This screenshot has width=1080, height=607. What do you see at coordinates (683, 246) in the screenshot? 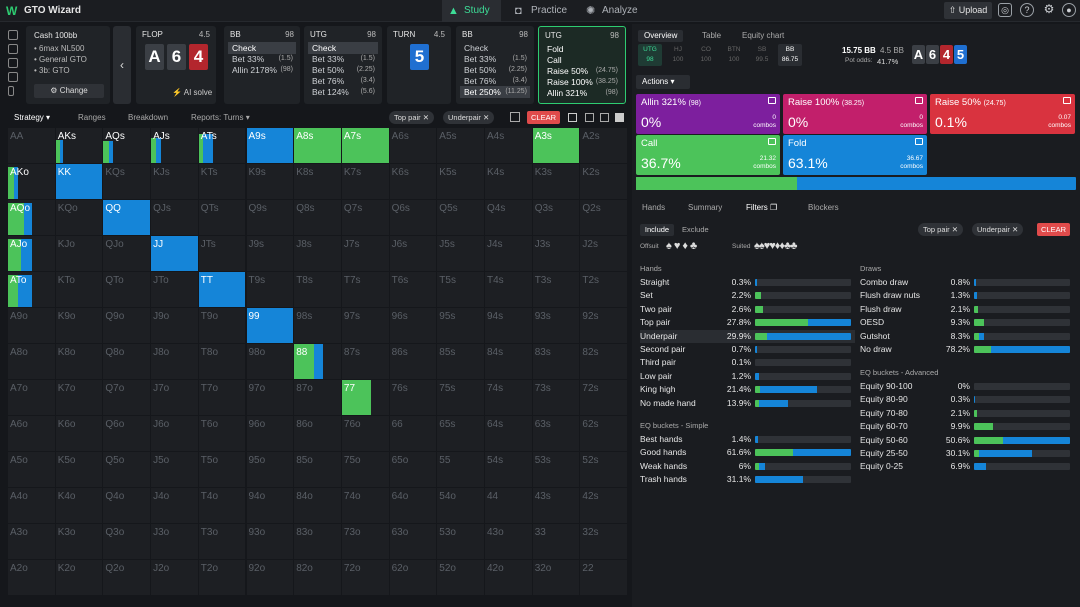
I see `offsuit-suits-icons: ♠♥♦♣` at bounding box center [683, 246].